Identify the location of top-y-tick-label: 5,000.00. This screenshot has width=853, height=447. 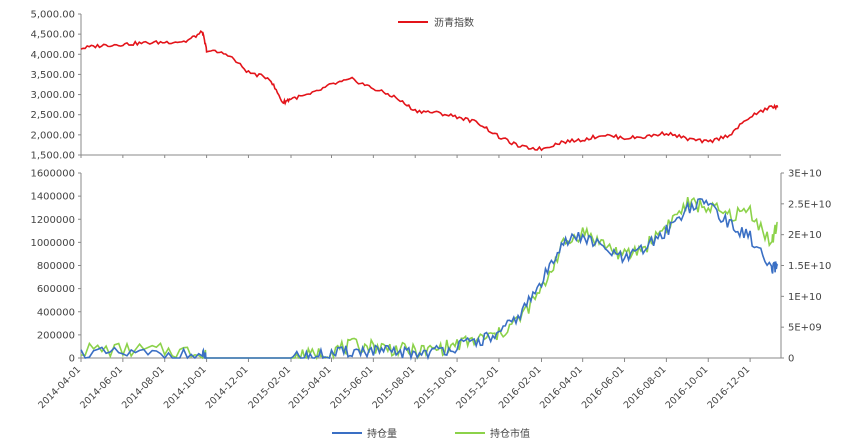
(52, 15).